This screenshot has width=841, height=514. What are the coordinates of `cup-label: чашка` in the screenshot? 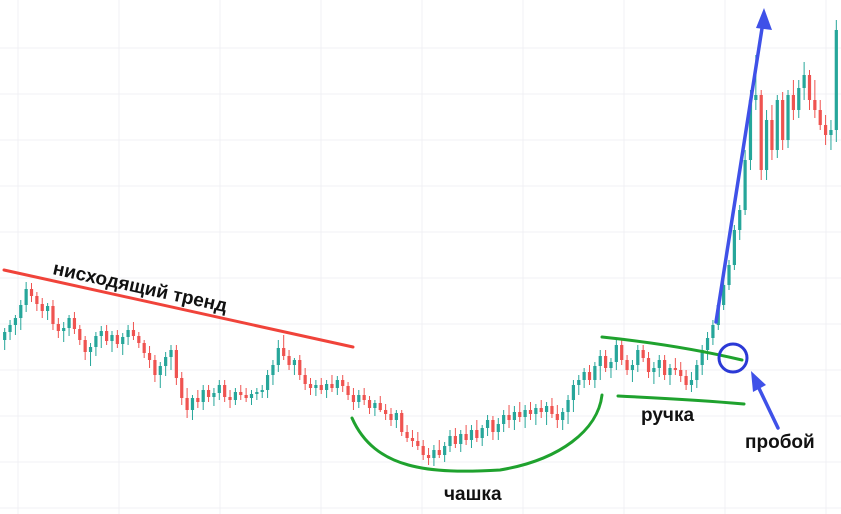 It's located at (473, 494).